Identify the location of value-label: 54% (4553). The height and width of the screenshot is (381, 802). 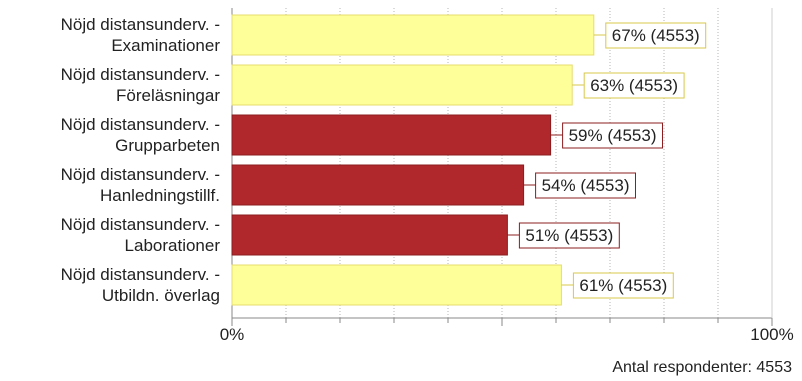
(586, 185).